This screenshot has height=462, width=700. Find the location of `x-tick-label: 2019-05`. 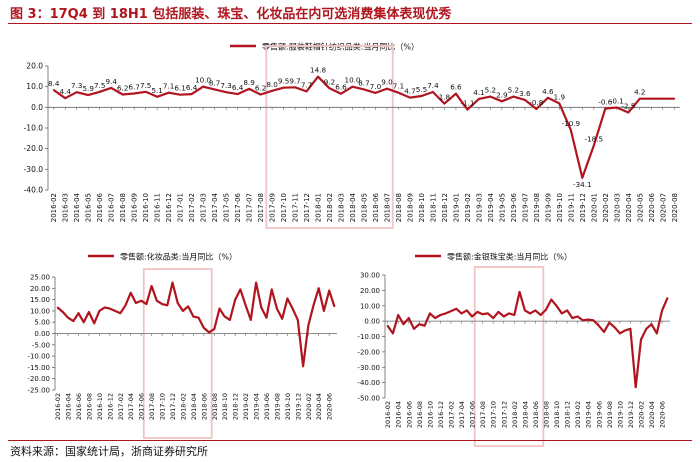

x-tick-label: 2019-05 is located at coordinates (502, 207).